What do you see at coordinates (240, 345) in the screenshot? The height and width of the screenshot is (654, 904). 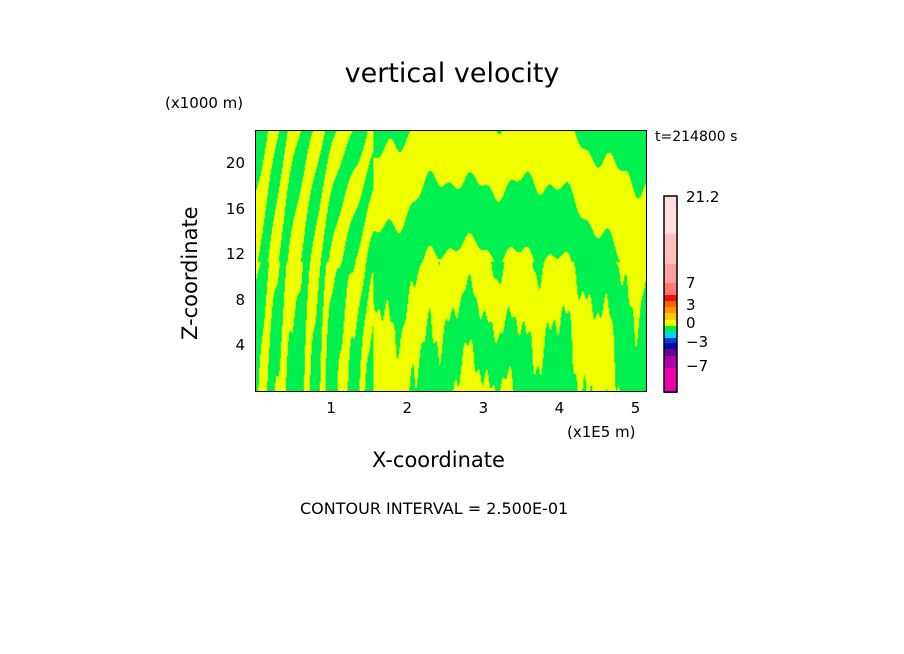 I see `y-tick-label: 4` at bounding box center [240, 345].